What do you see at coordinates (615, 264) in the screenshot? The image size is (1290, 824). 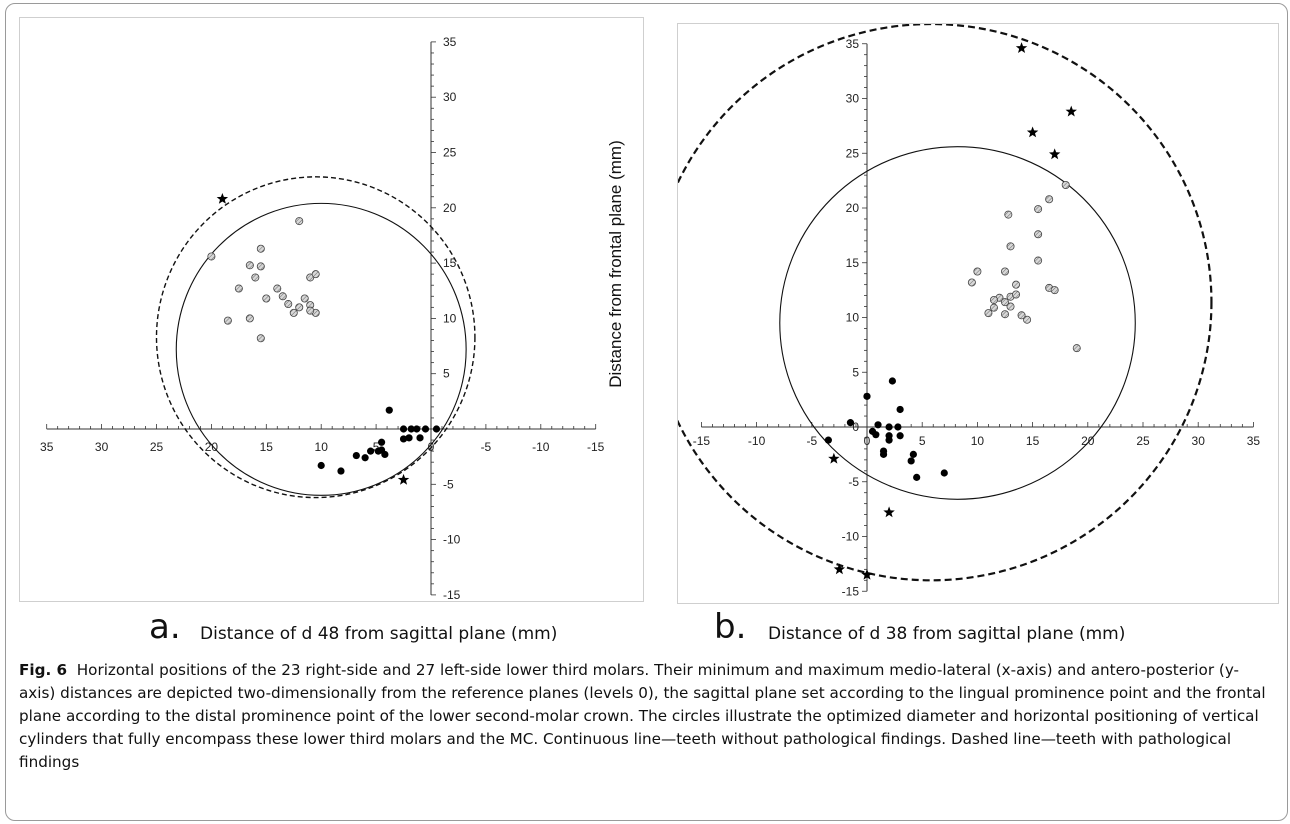 I see `y-axis-label-b: Distance from frontal plane (mm)` at bounding box center [615, 264].